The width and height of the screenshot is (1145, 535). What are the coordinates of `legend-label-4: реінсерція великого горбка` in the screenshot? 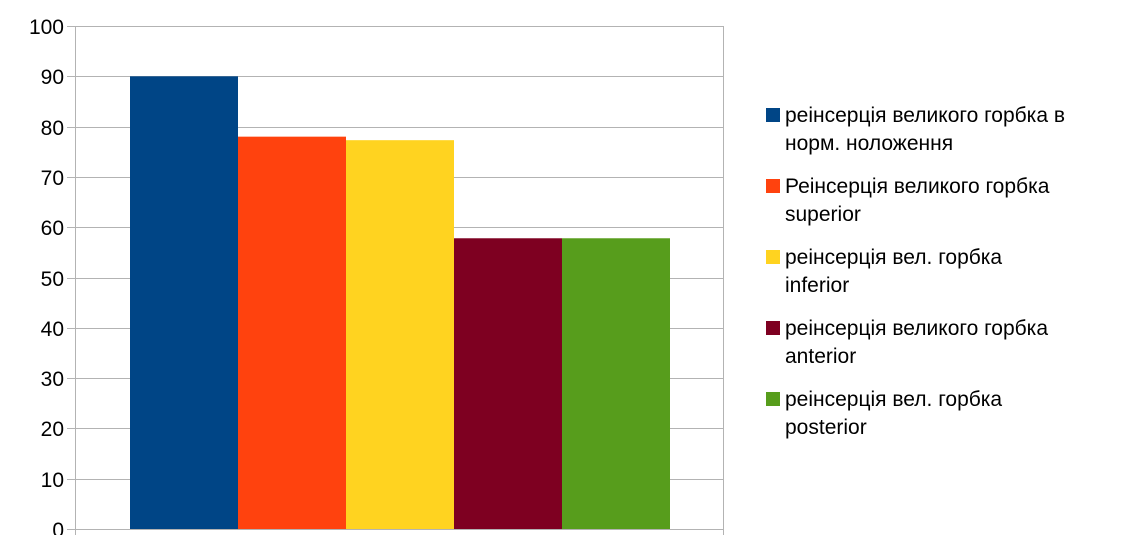 It's located at (916, 328).